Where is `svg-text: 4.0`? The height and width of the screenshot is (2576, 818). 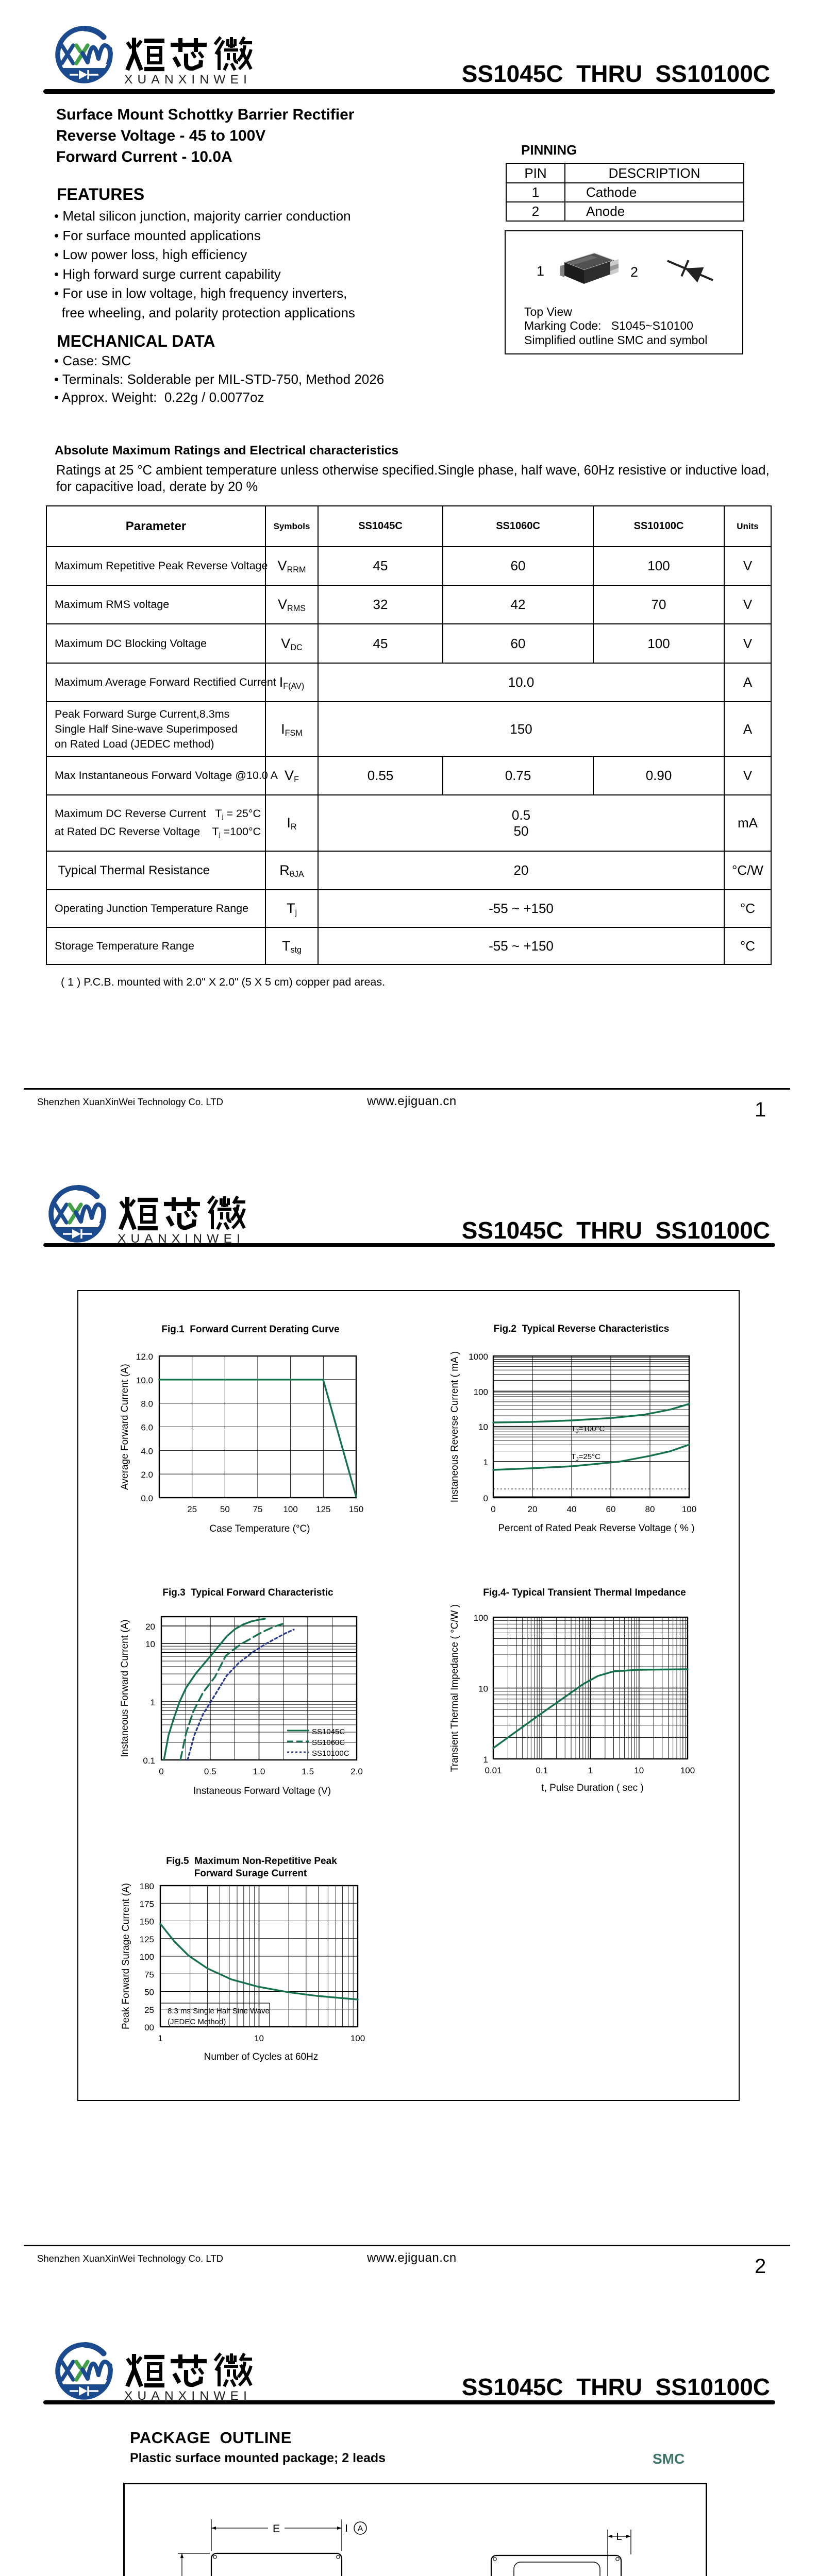
svg-text: 4.0 is located at coordinates (147, 1451).